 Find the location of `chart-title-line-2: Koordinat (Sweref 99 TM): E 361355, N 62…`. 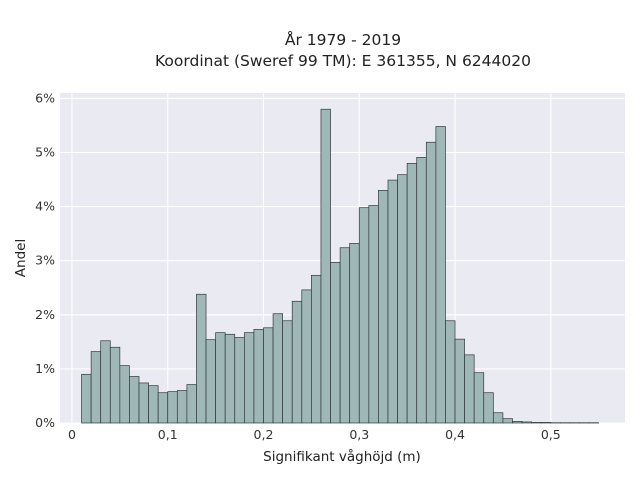

chart-title-line-2: Koordinat (Sweref 99 TM): E 361355, N 62… is located at coordinates (343, 61).